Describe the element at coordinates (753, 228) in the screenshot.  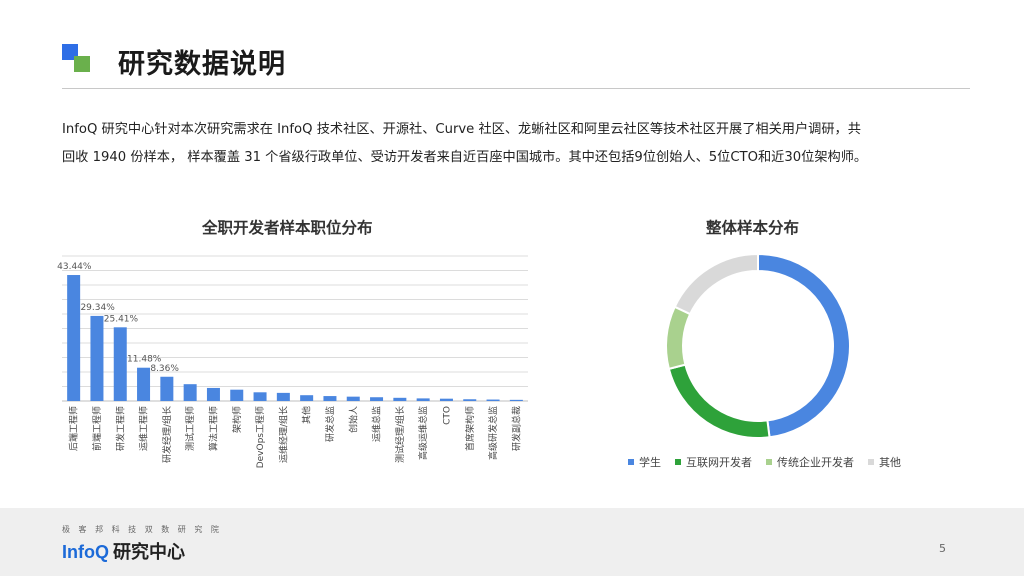
I see `donut-chart-title: 整体样本分布` at that location.